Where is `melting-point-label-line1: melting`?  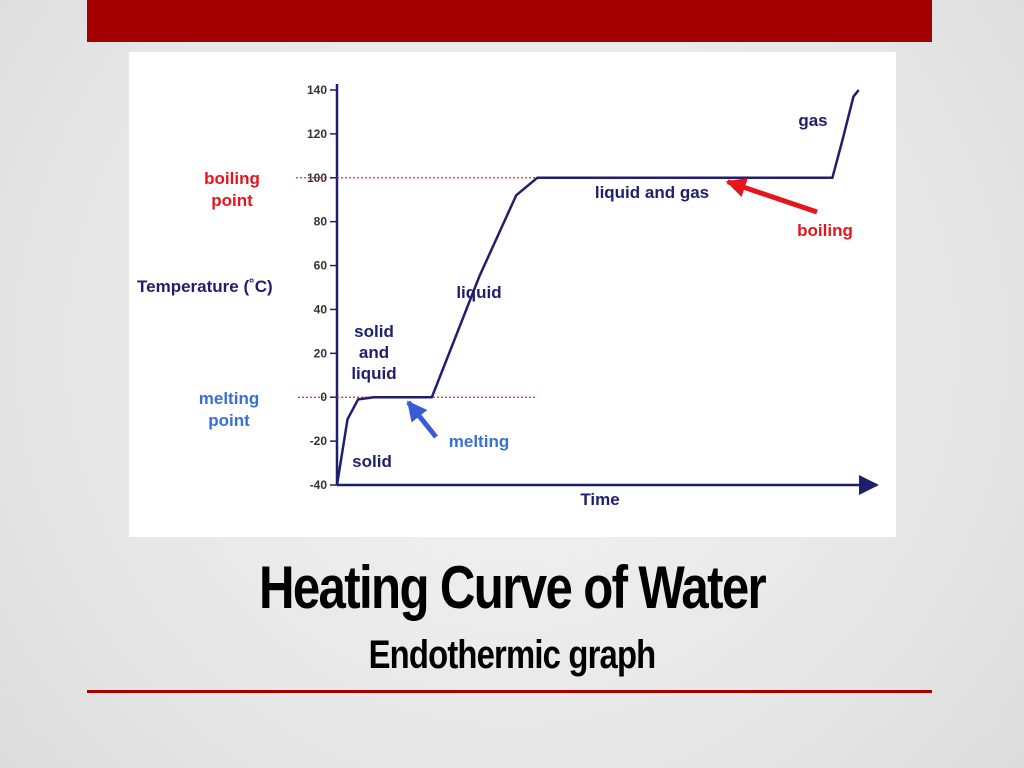 melting-point-label-line1: melting is located at coordinates (229, 398).